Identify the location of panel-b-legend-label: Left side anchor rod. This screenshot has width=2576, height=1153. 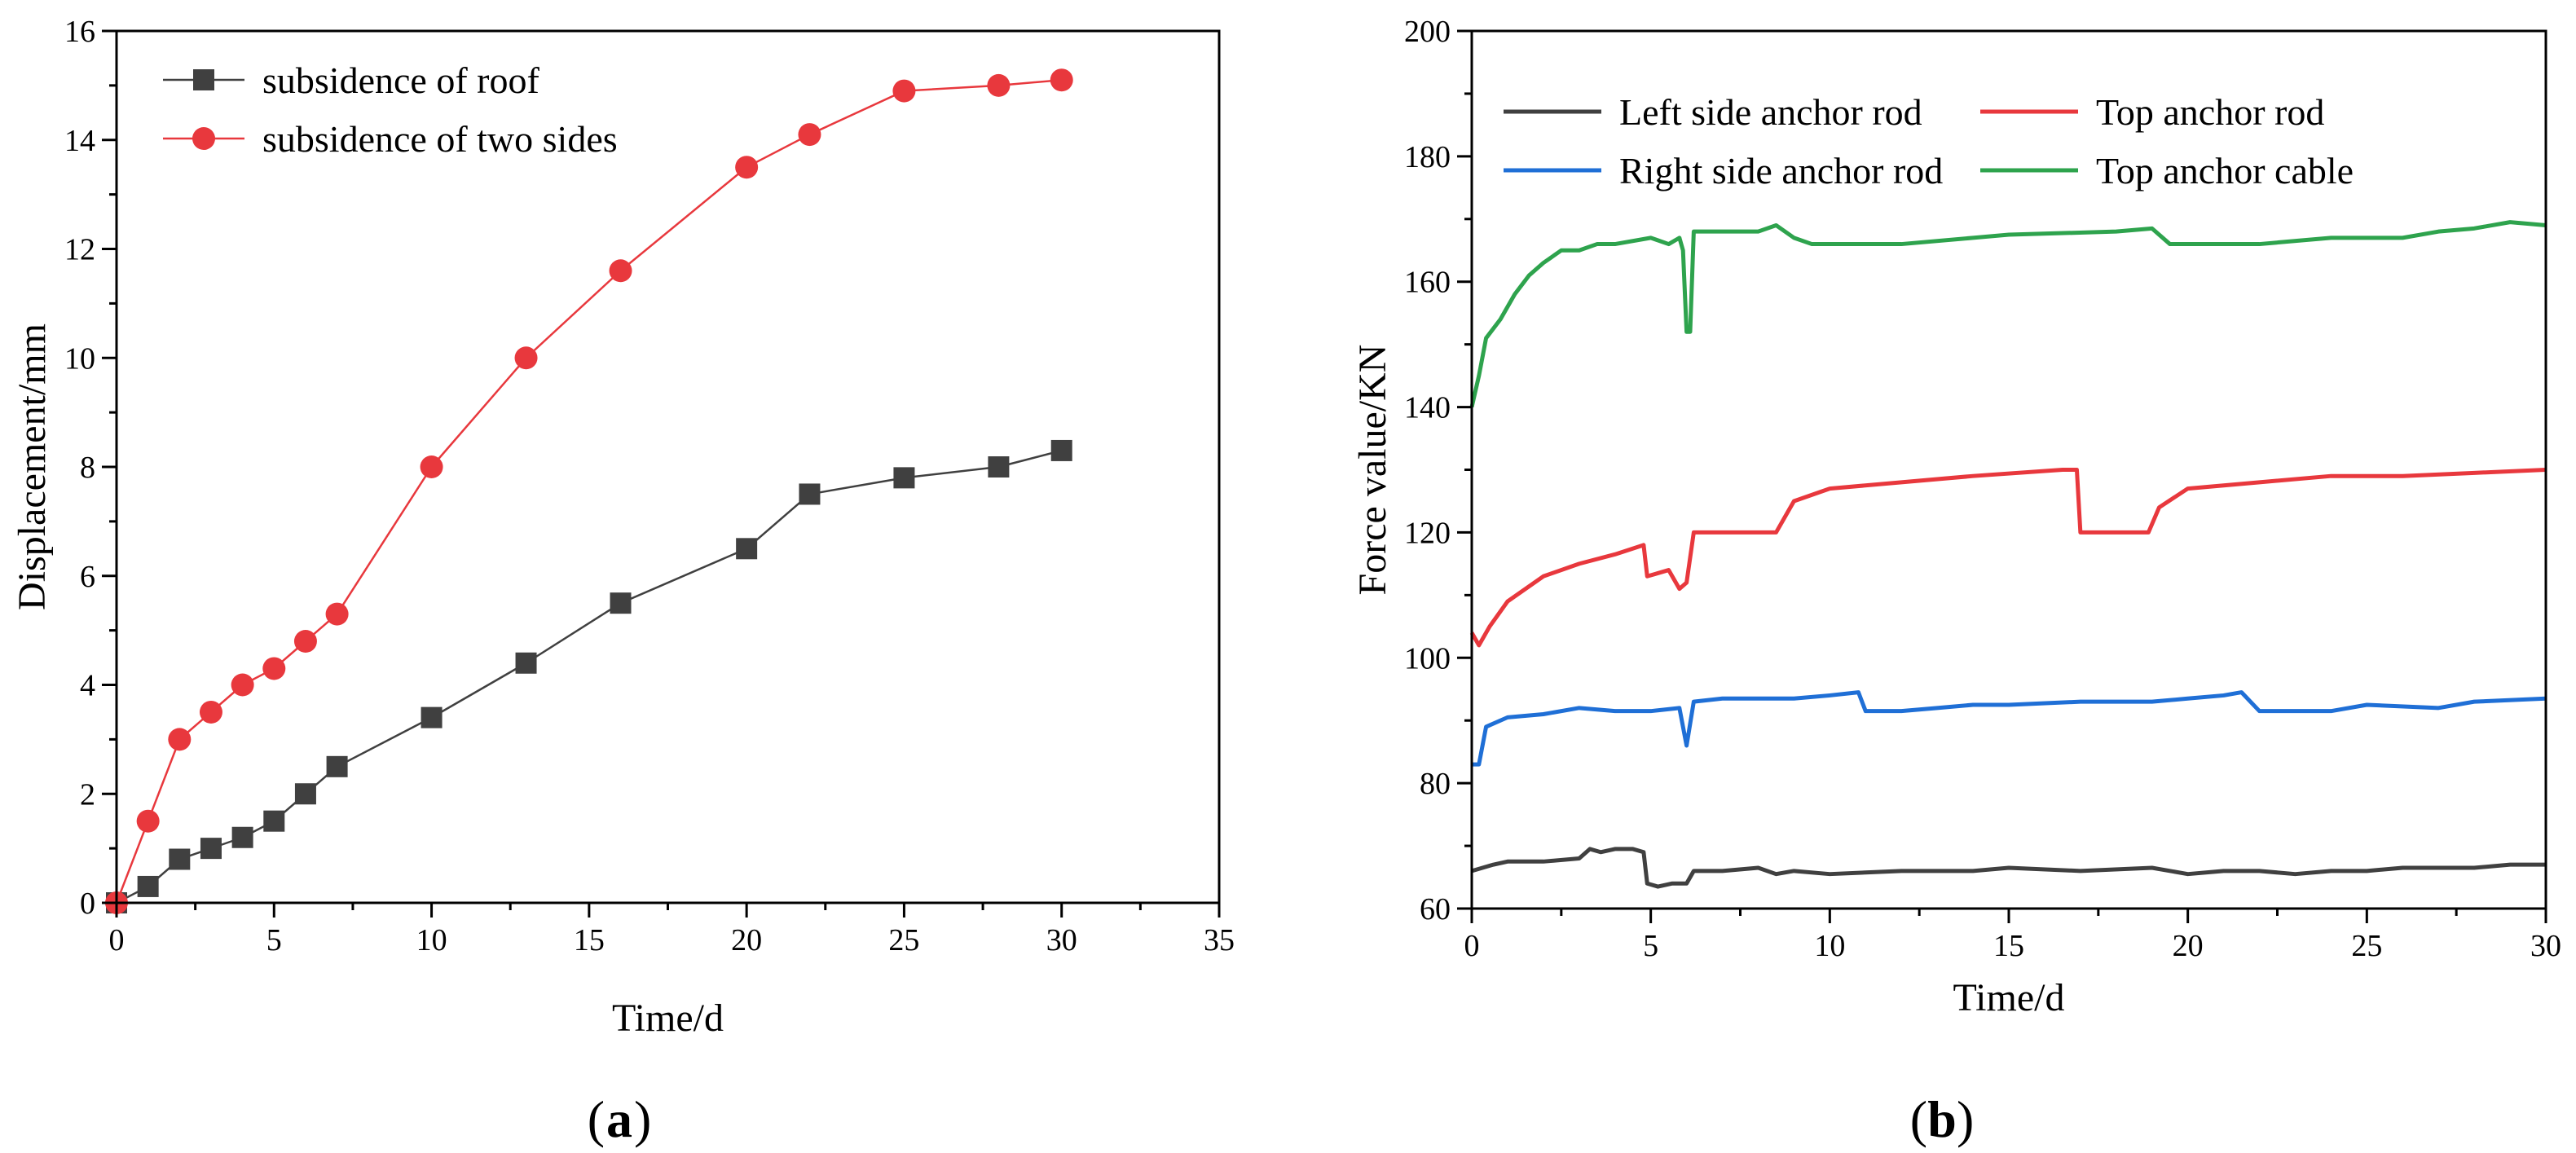
(1770, 112).